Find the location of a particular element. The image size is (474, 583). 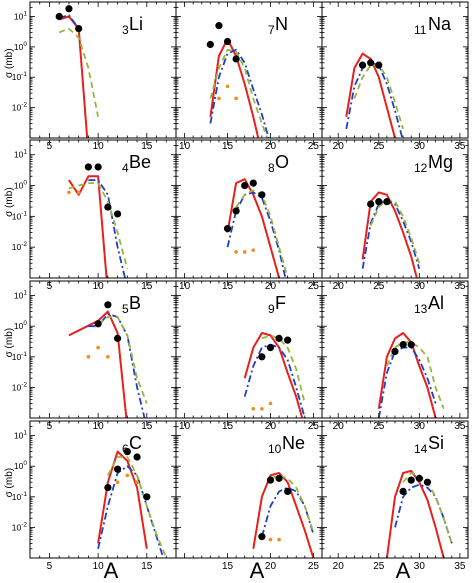

x-tick-label: 30 is located at coordinates (420, 426).